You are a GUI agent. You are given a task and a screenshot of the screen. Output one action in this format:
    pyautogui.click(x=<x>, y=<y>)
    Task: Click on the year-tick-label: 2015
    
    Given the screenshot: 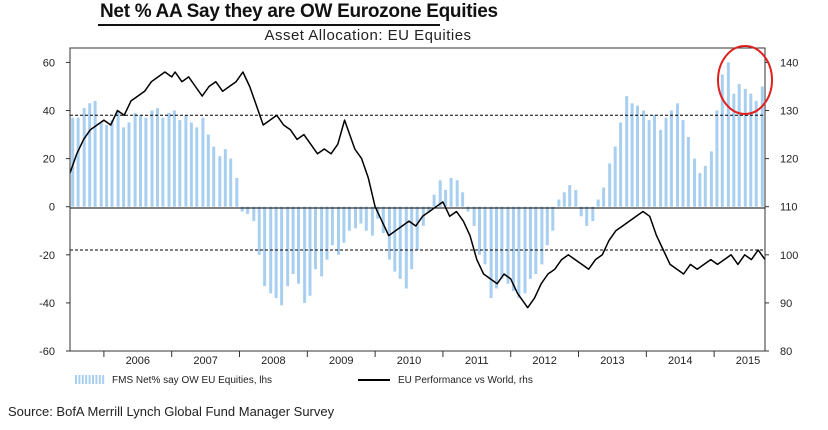 What is the action you would take?
    pyautogui.click(x=748, y=361)
    